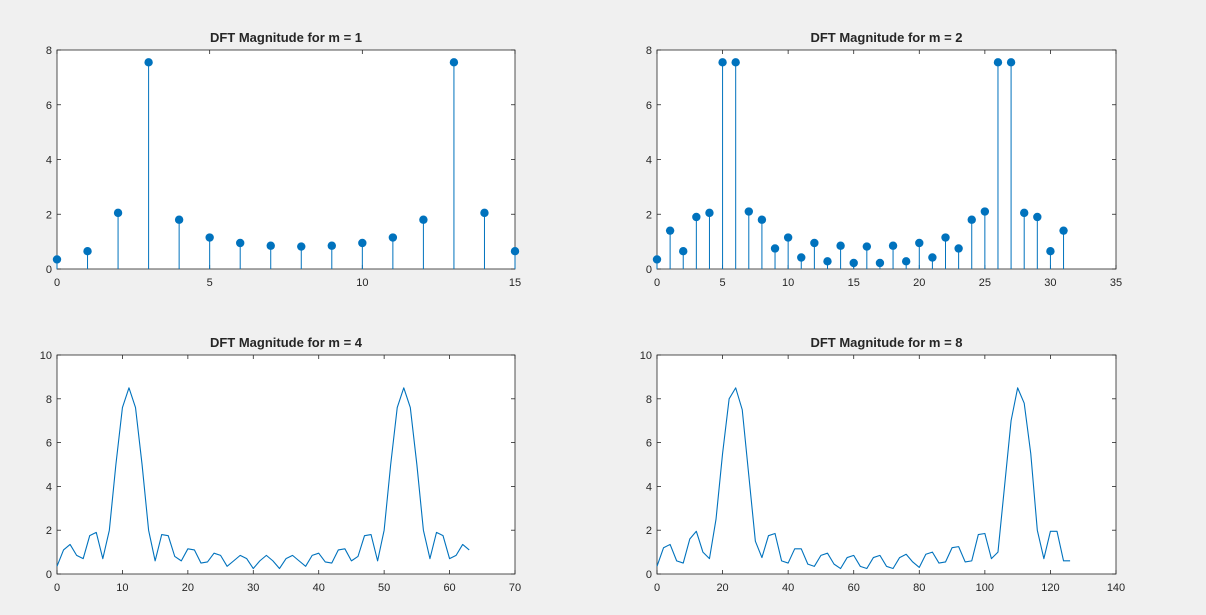  Describe the element at coordinates (1116, 588) in the screenshot. I see `x-tick-label: 140` at that location.